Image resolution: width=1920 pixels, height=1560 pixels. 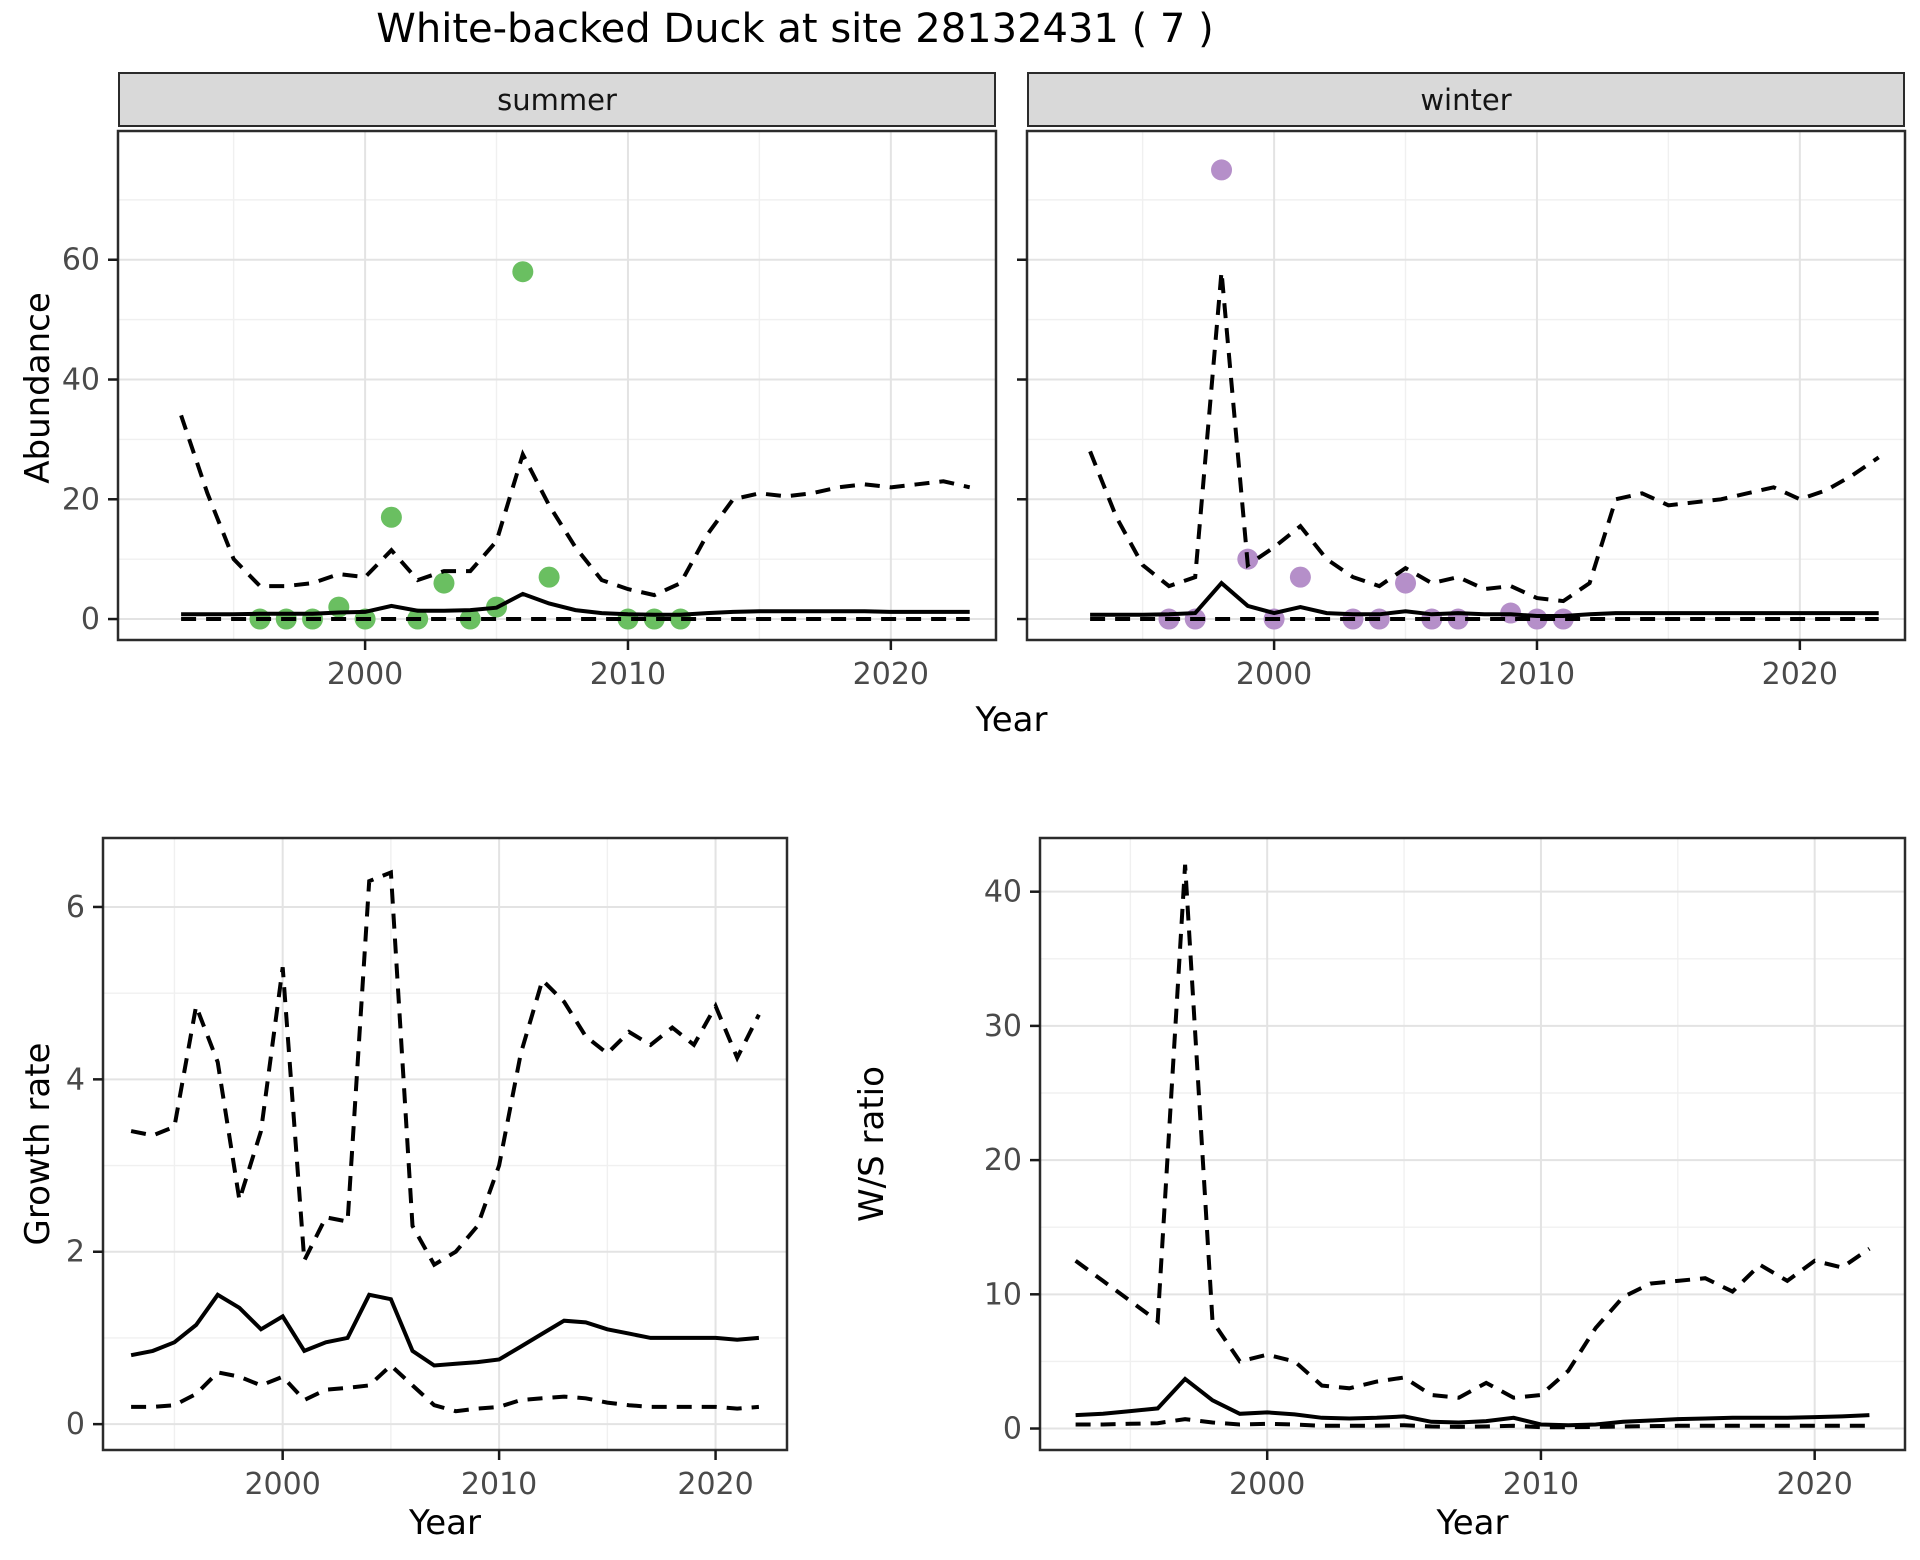 I want to click on y-tick-label: 60, so click(x=81, y=260).